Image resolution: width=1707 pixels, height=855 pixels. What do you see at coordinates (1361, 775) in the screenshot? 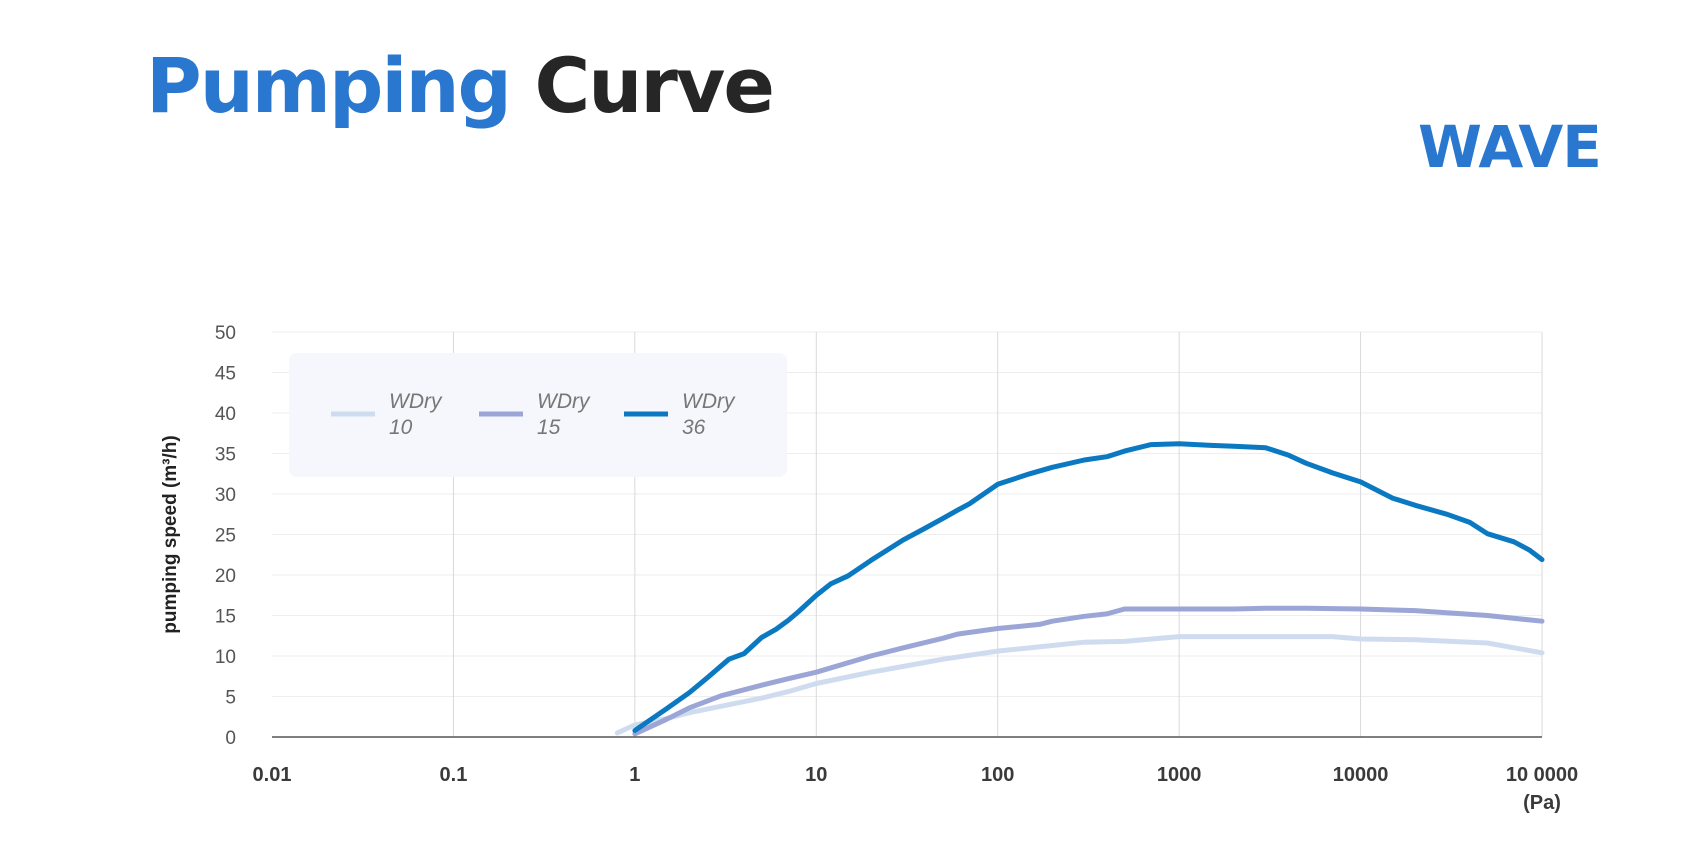
I see `x-tick-label: 10000` at bounding box center [1361, 775].